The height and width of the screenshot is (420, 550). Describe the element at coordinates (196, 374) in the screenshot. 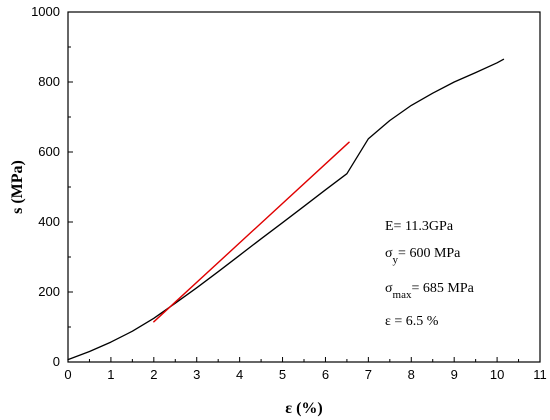

I see `x-tick-label: 3` at that location.